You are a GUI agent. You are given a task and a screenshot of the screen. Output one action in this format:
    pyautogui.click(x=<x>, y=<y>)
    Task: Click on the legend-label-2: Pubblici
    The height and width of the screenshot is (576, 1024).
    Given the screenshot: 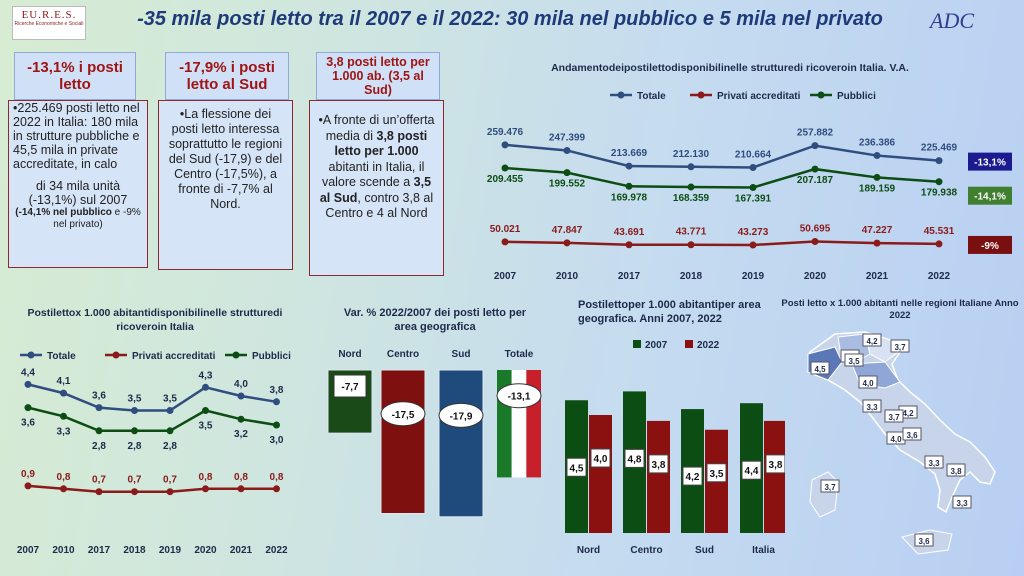 What is the action you would take?
    pyautogui.click(x=856, y=96)
    